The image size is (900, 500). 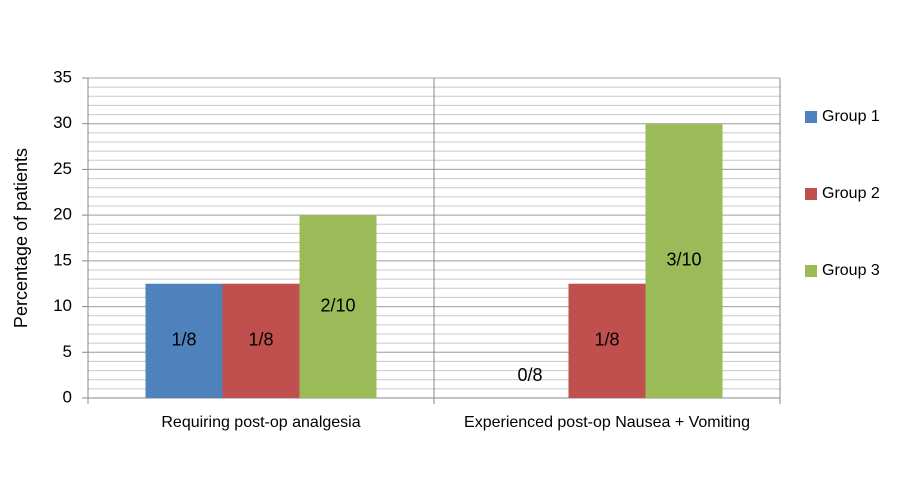 I want to click on y-tick-label: 35, so click(x=62, y=76).